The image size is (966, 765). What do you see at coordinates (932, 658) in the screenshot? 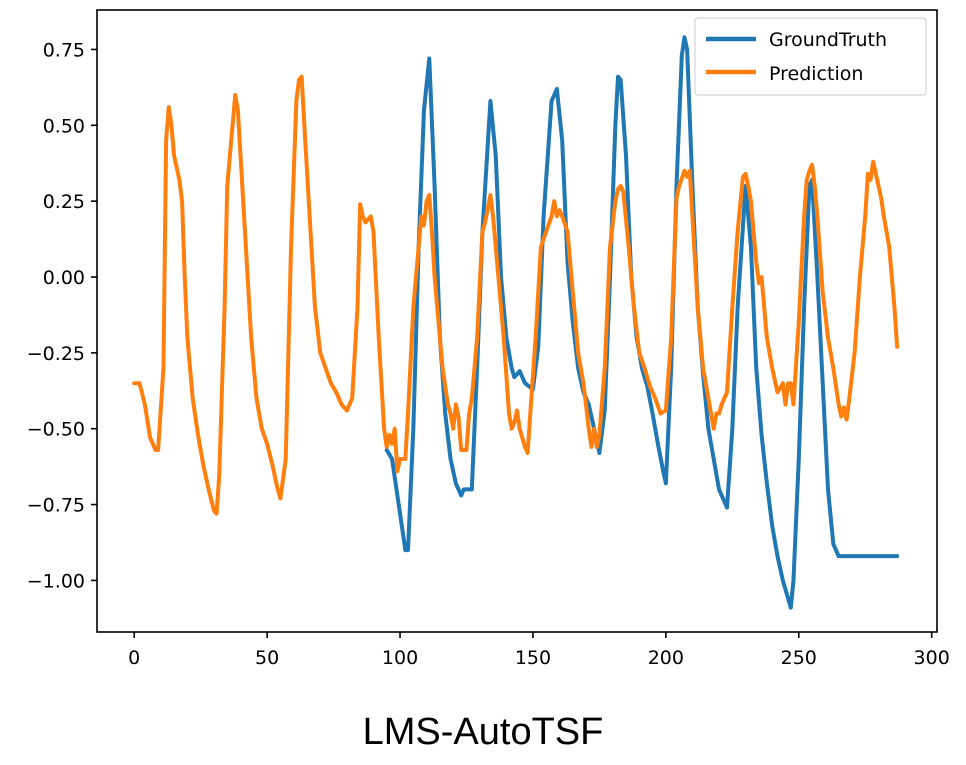
I see `x-tick-label: 300` at bounding box center [932, 658].